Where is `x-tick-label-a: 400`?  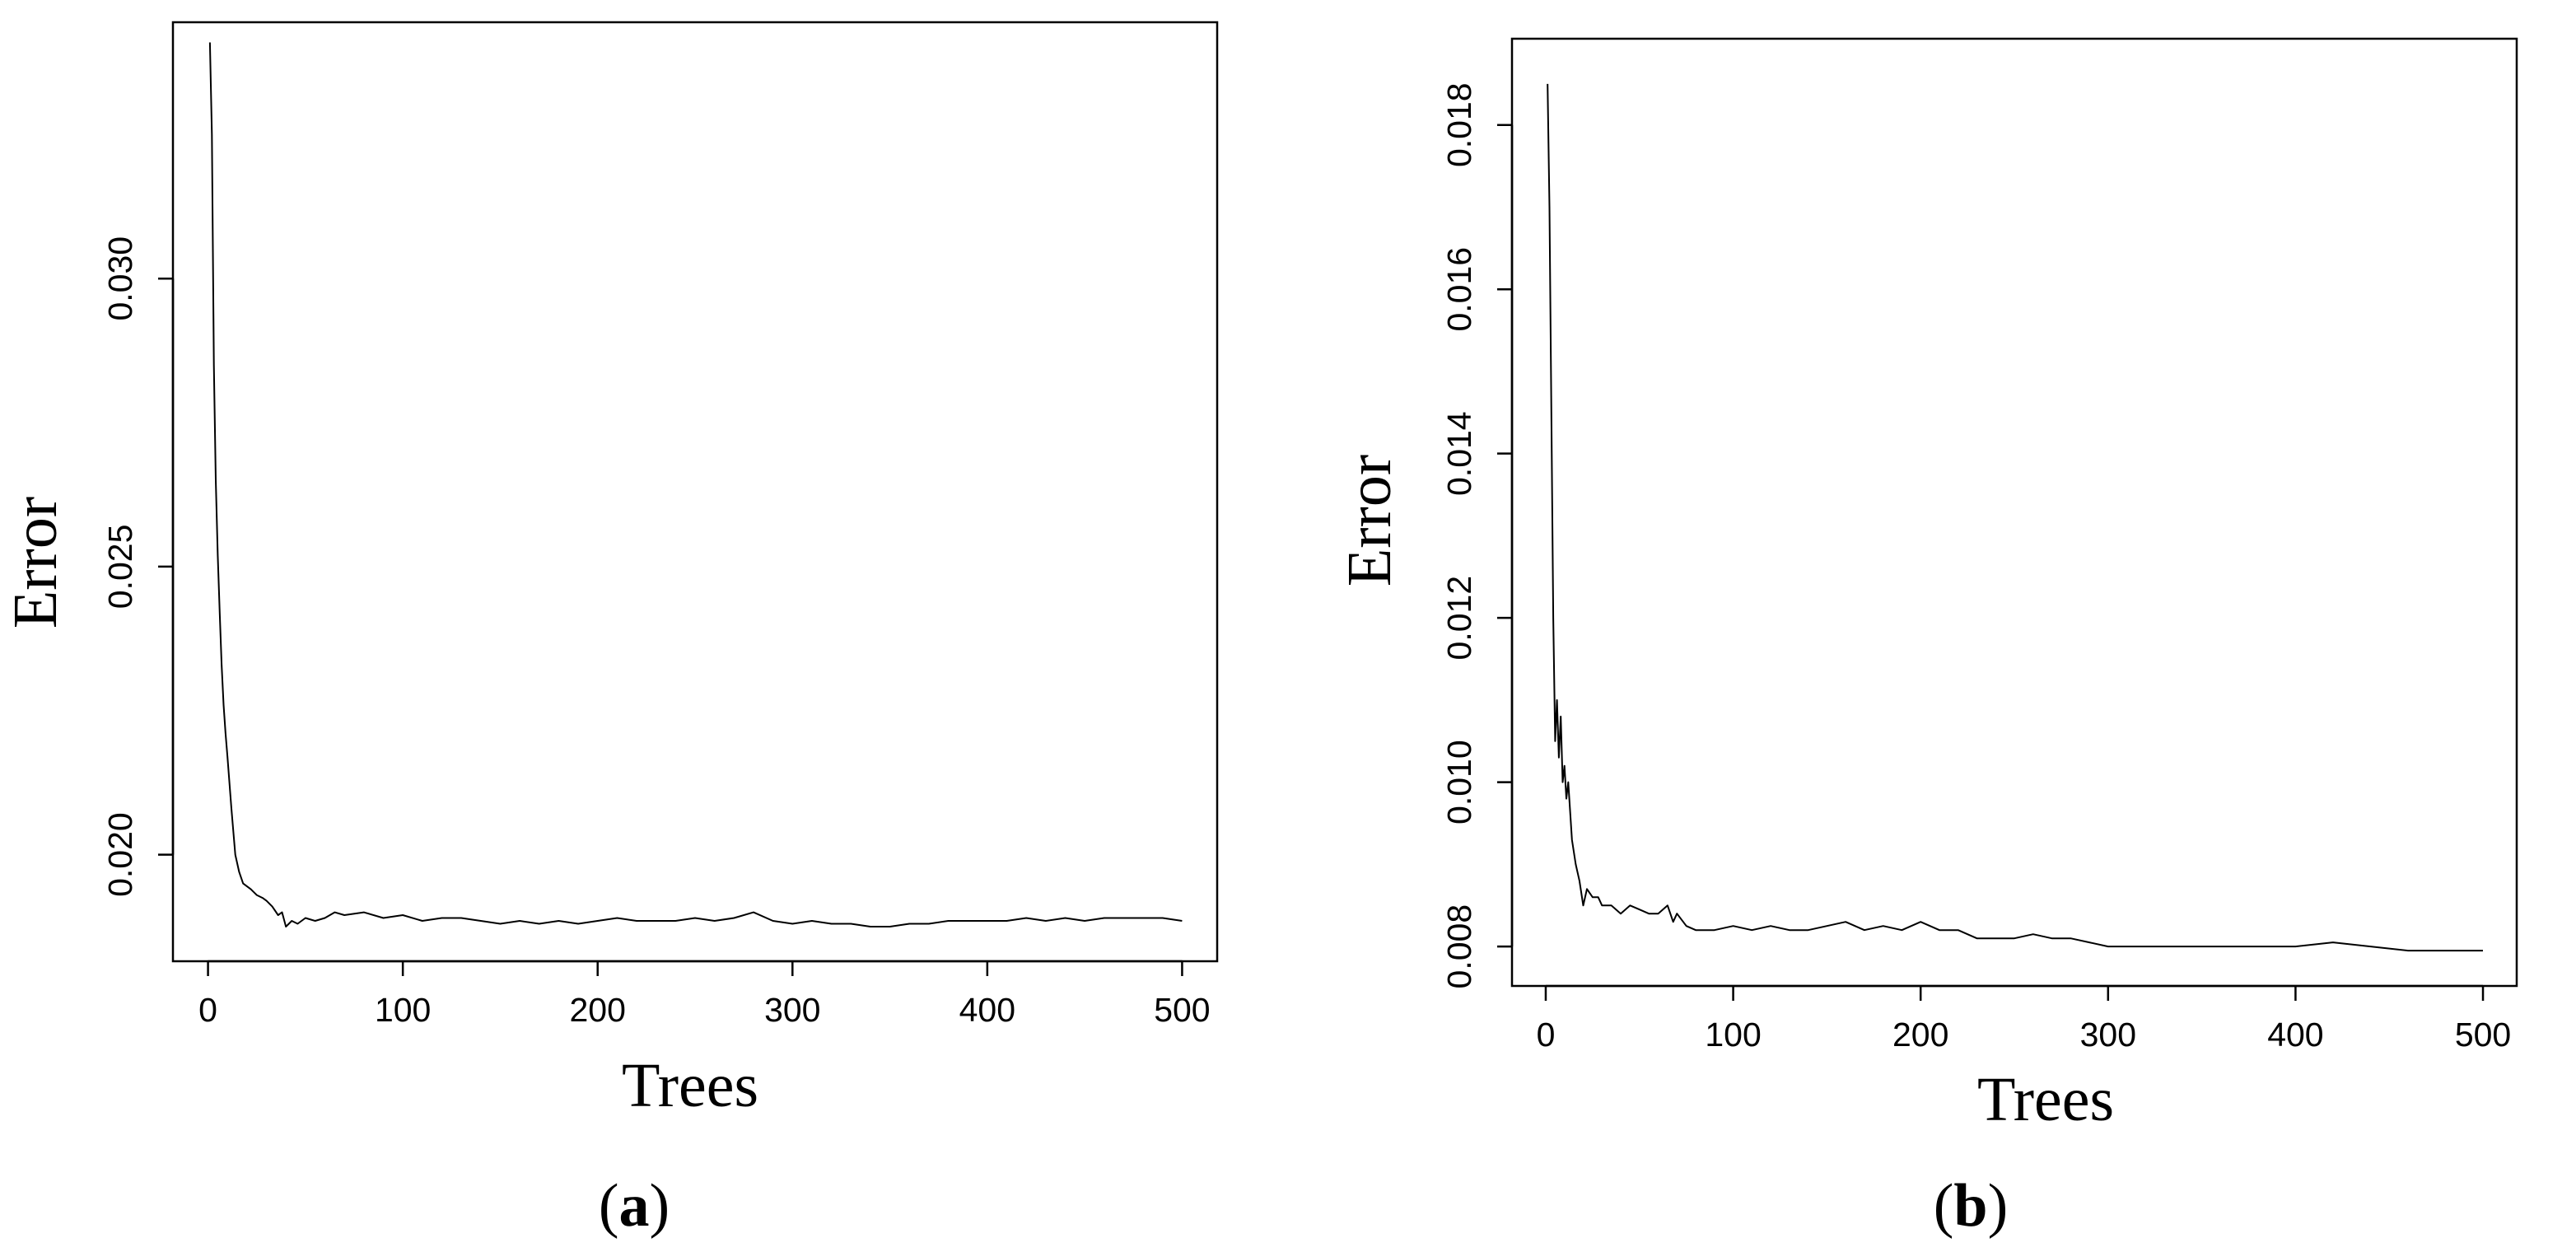 x-tick-label-a: 400 is located at coordinates (987, 1010).